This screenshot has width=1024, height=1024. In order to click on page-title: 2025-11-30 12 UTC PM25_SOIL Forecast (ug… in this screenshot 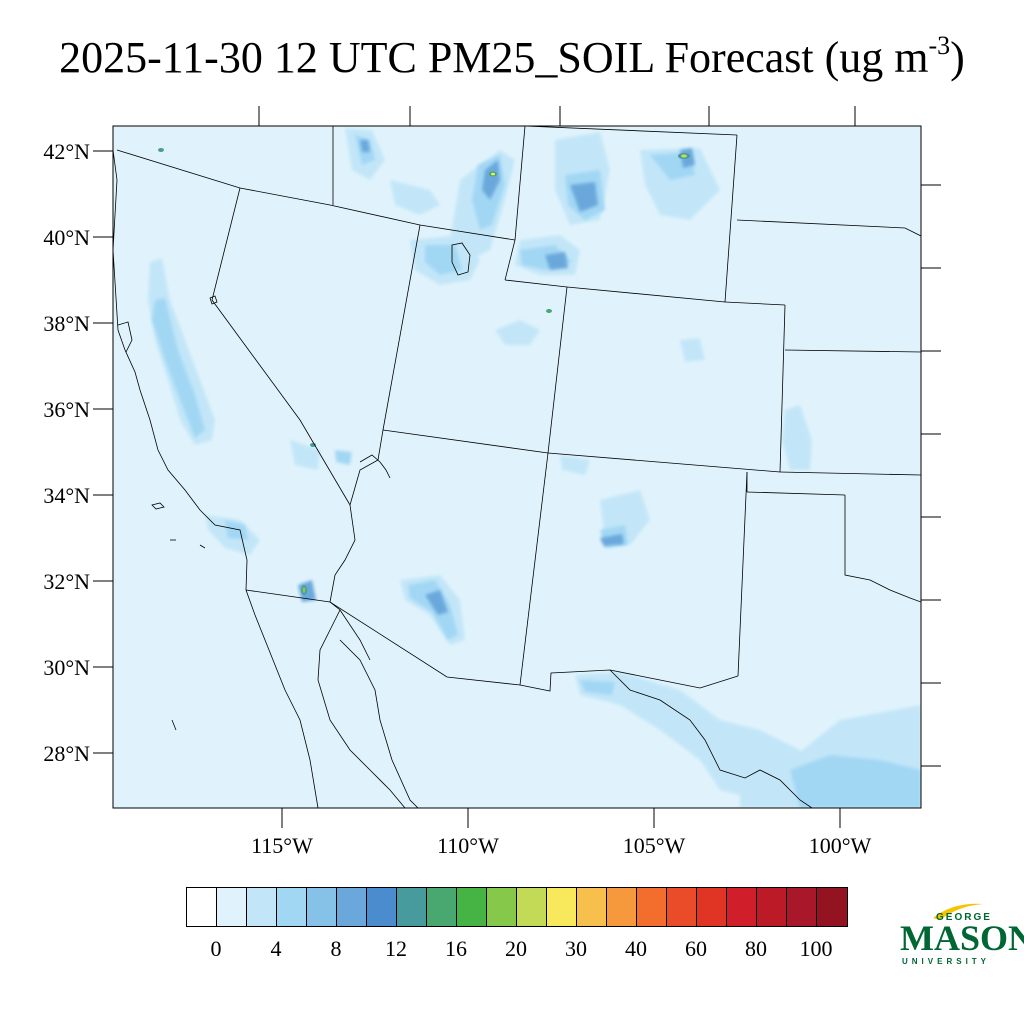, I will do `click(512, 58)`.